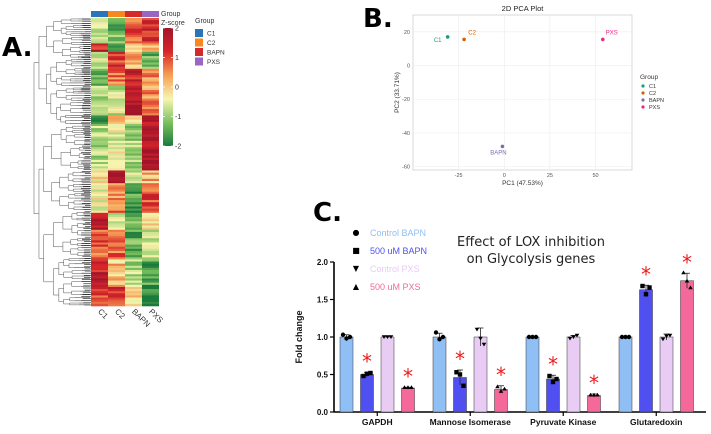  Describe the element at coordinates (522, 92) in the screenshot. I see `pca-plot-area` at that location.